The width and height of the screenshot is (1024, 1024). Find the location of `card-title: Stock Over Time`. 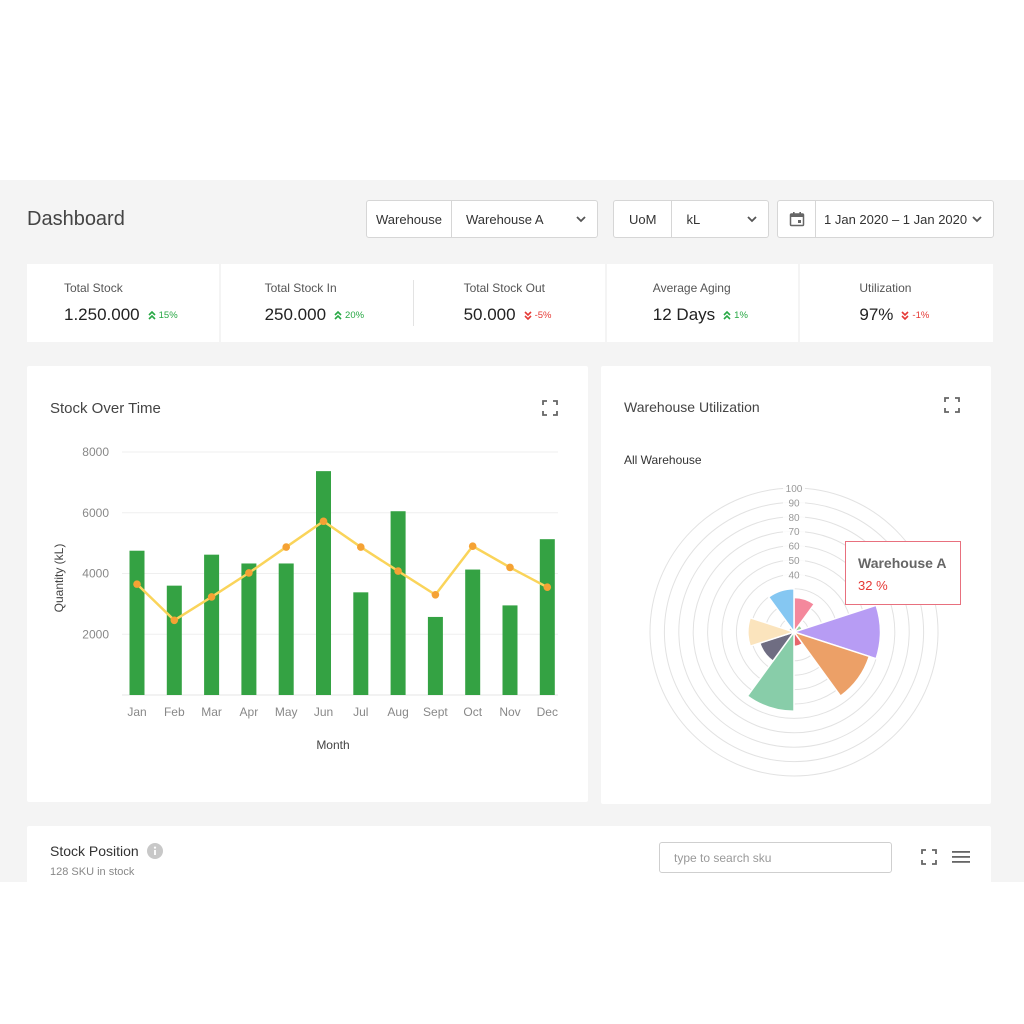

card-title: Stock Over Time is located at coordinates (105, 408).